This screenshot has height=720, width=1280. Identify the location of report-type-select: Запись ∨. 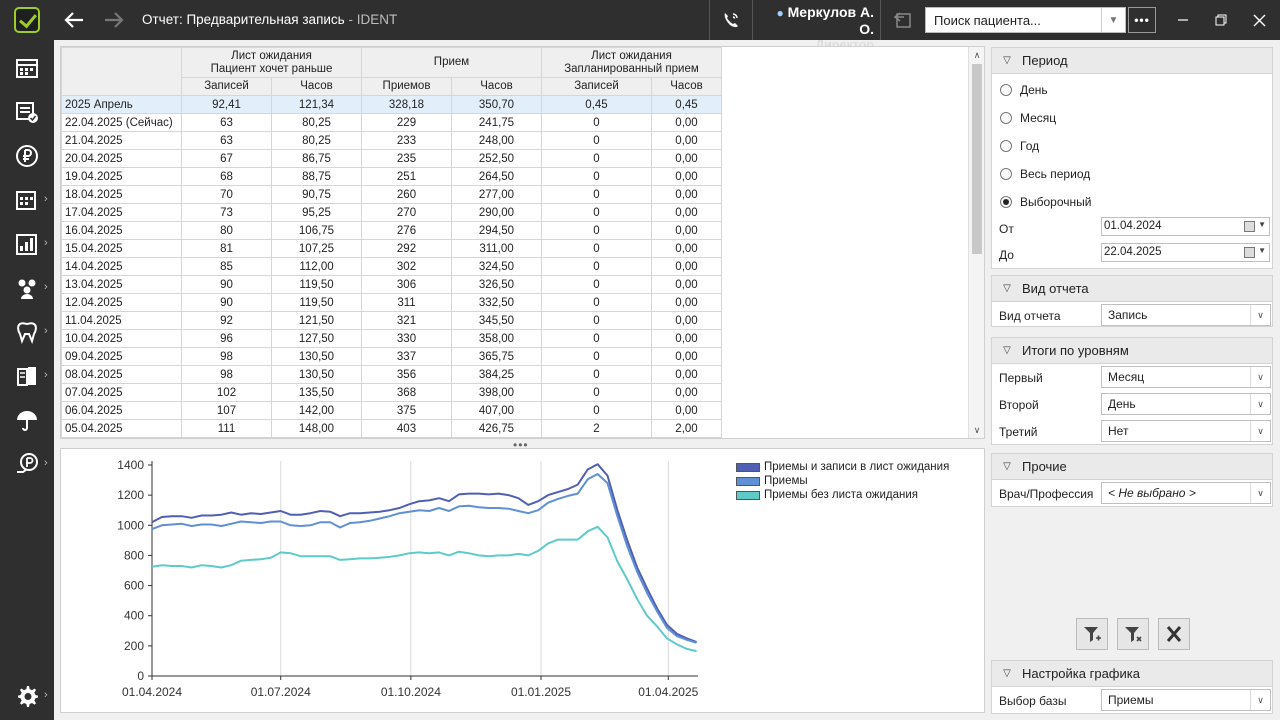
(1186, 315).